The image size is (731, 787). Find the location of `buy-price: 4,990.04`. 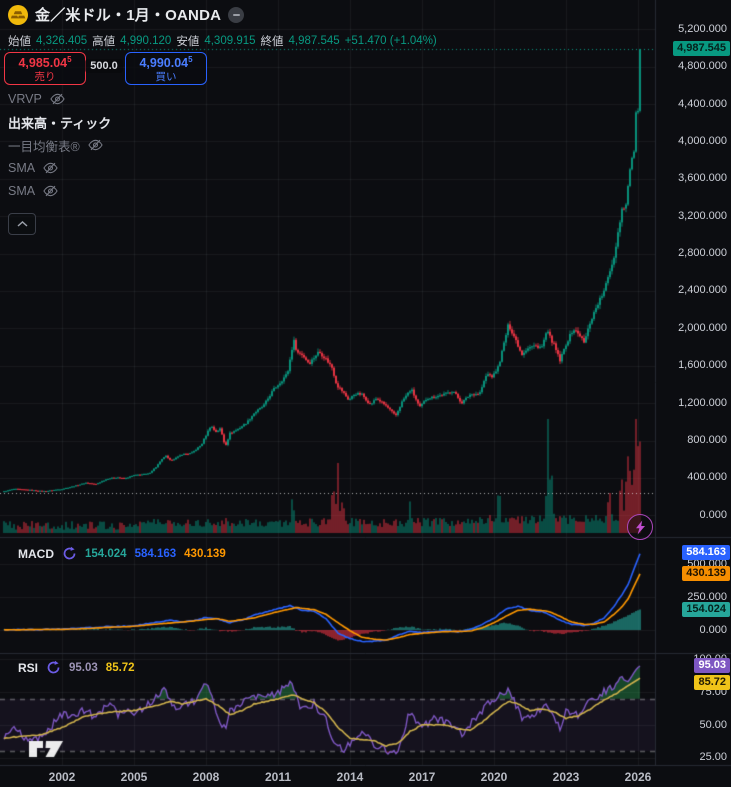

buy-price: 4,990.04 is located at coordinates (164, 63).